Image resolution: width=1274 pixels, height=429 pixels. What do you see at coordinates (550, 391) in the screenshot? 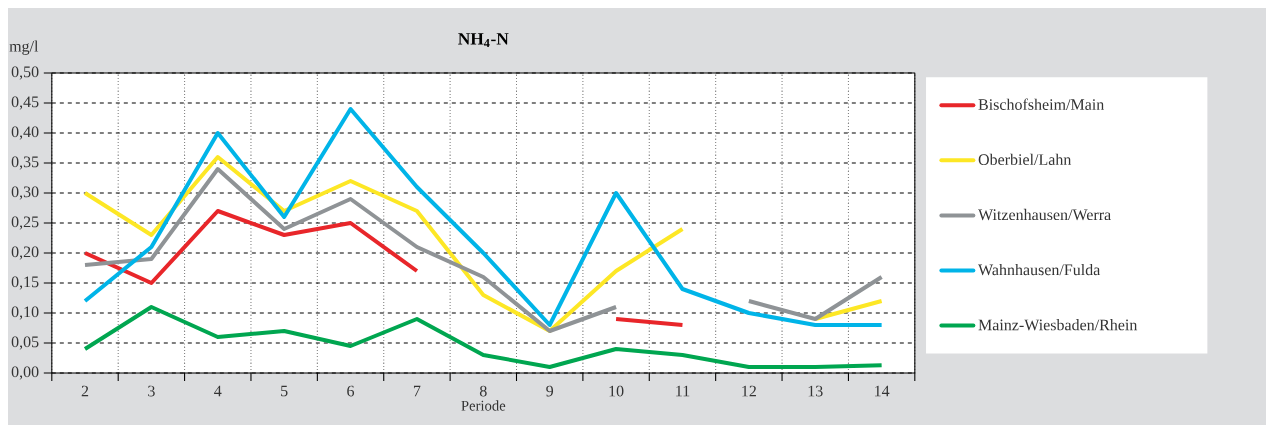
I see `x-tick-label: 9` at bounding box center [550, 391].